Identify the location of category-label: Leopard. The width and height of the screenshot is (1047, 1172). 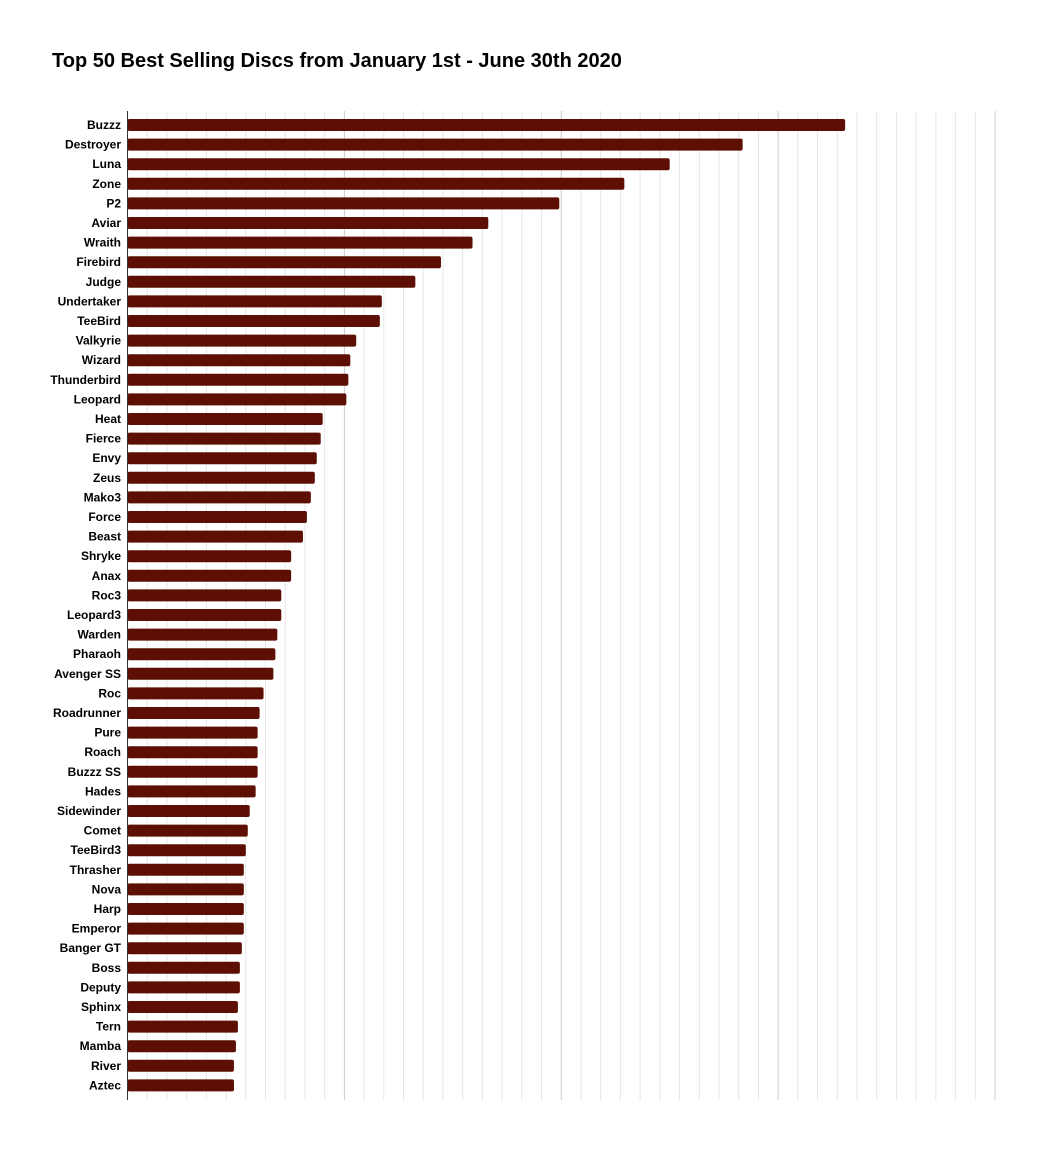
(97, 399).